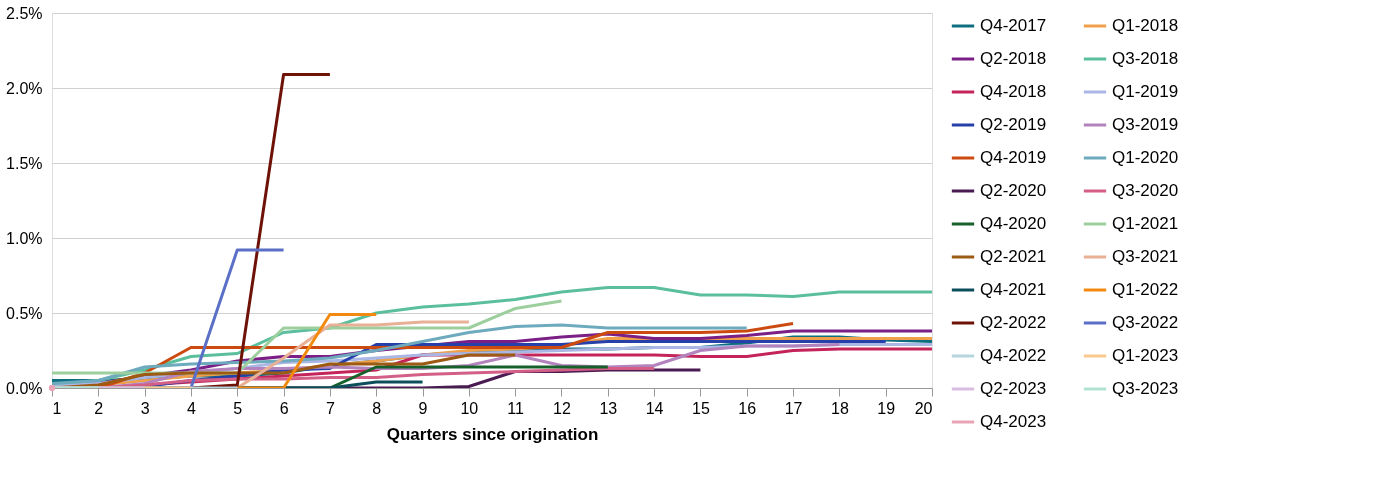  What do you see at coordinates (469, 408) in the screenshot?
I see `x-tick-label: 10` at bounding box center [469, 408].